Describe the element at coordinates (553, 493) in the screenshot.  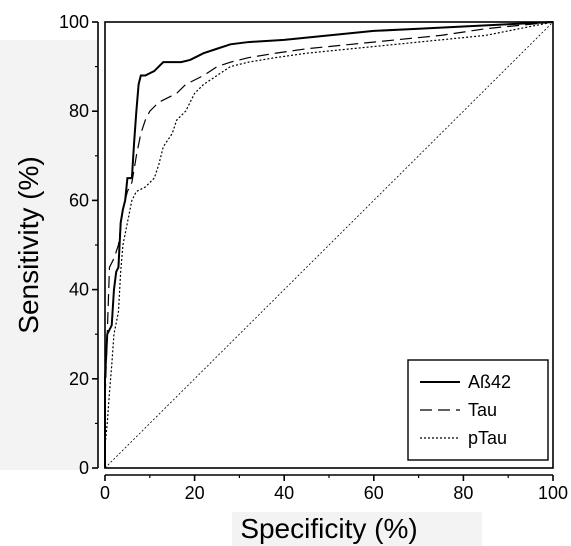
I see `x-tick-label: 100` at that location.